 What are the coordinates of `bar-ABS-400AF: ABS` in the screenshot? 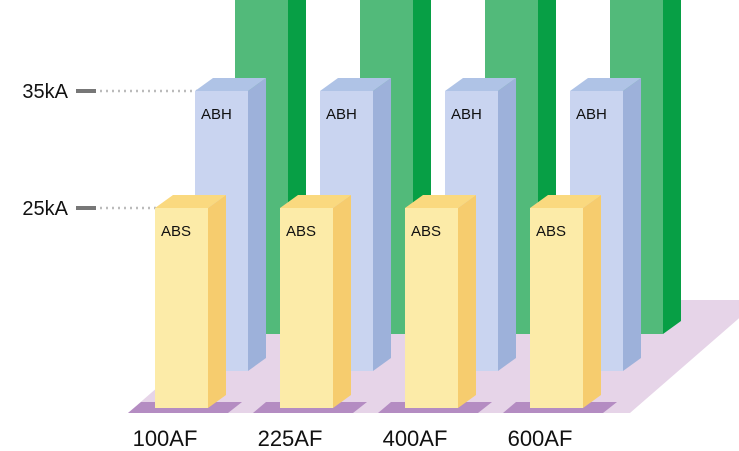 It's located at (440, 301).